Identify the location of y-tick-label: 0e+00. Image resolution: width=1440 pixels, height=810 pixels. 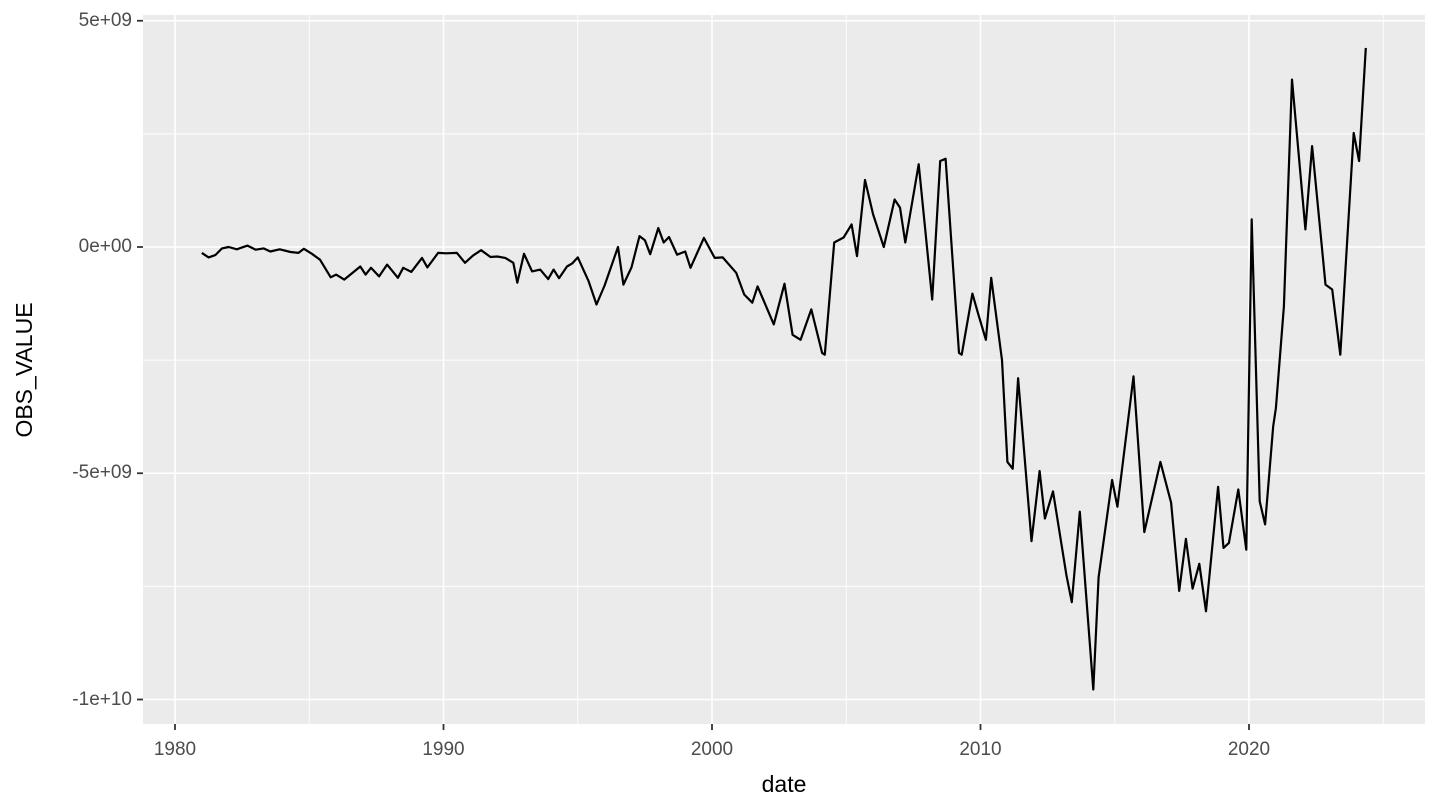
(105, 246).